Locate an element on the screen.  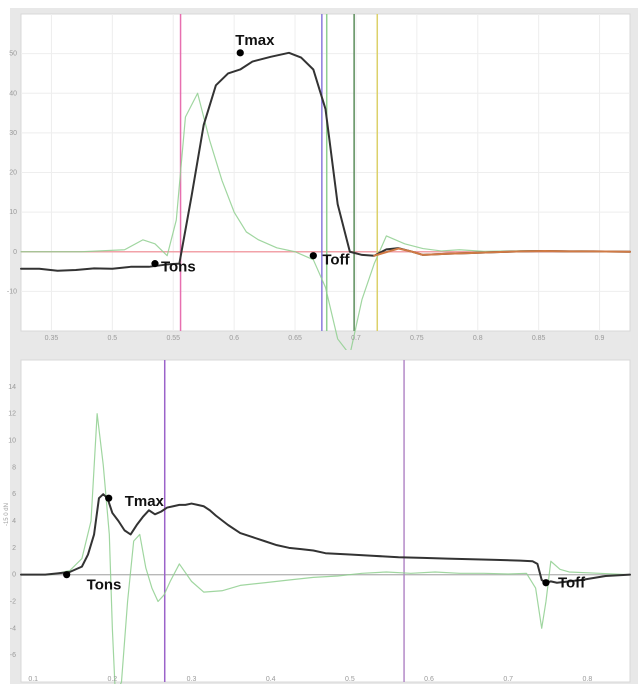
chart-2-y-tick-label-2: 10 is located at coordinates (12, 441).